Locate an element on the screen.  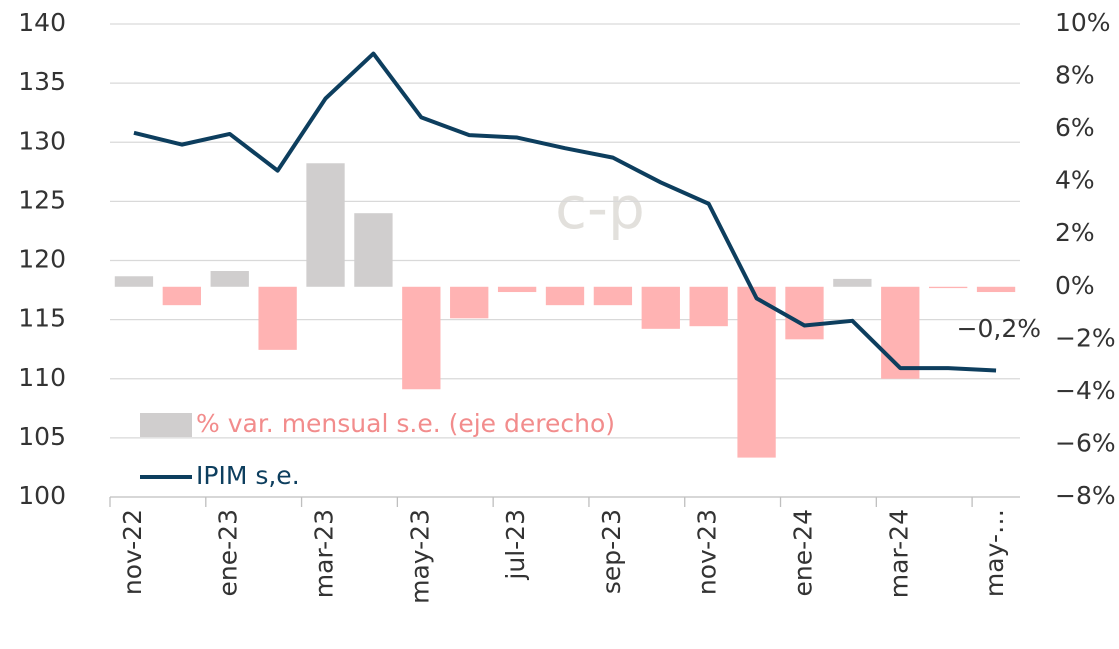
y2-tick-label: 10% is located at coordinates (1083, 22).